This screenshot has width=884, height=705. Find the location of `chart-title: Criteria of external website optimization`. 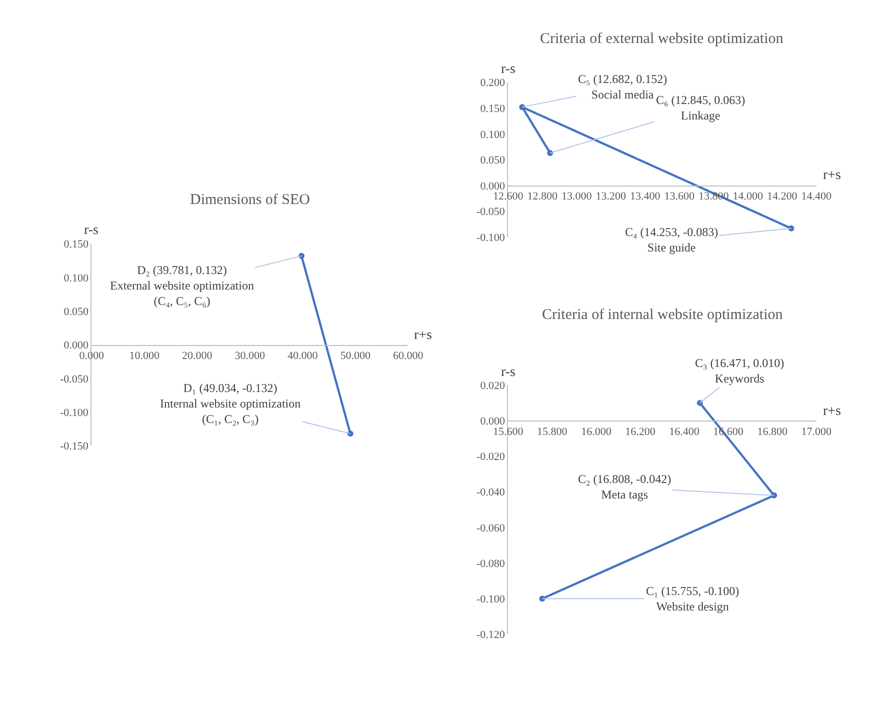

chart-title: Criteria of external website optimization is located at coordinates (662, 39).